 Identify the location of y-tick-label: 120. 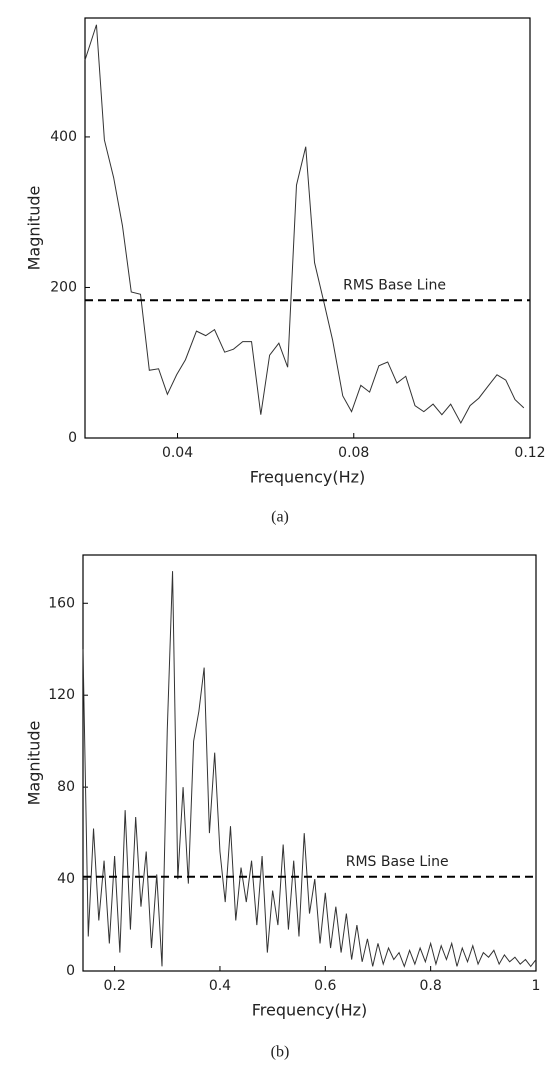
(61, 695).